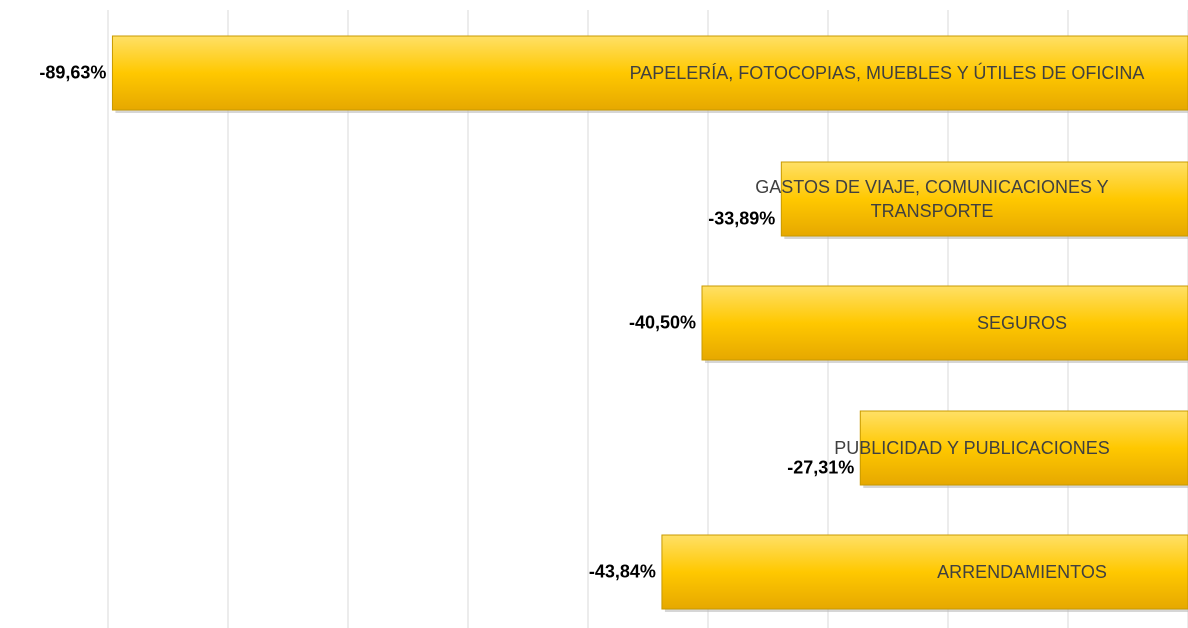 This screenshot has width=1188, height=628. Describe the element at coordinates (821, 467) in the screenshot. I see `value-label: -27,31%` at that location.